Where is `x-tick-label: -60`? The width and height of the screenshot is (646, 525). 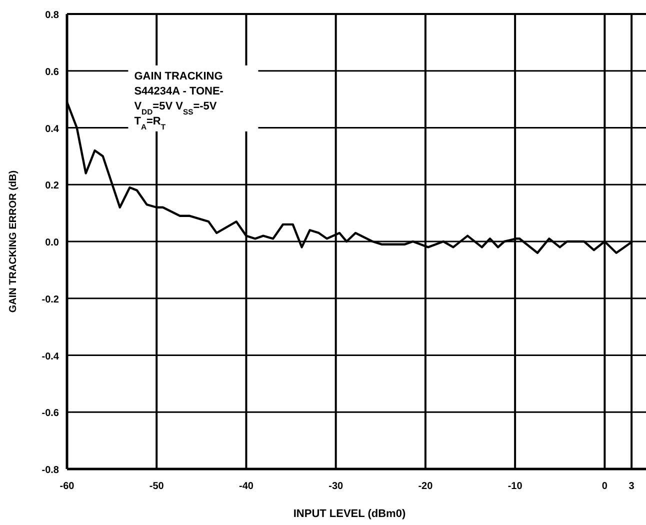
x-tick-label: -60 is located at coordinates (67, 486).